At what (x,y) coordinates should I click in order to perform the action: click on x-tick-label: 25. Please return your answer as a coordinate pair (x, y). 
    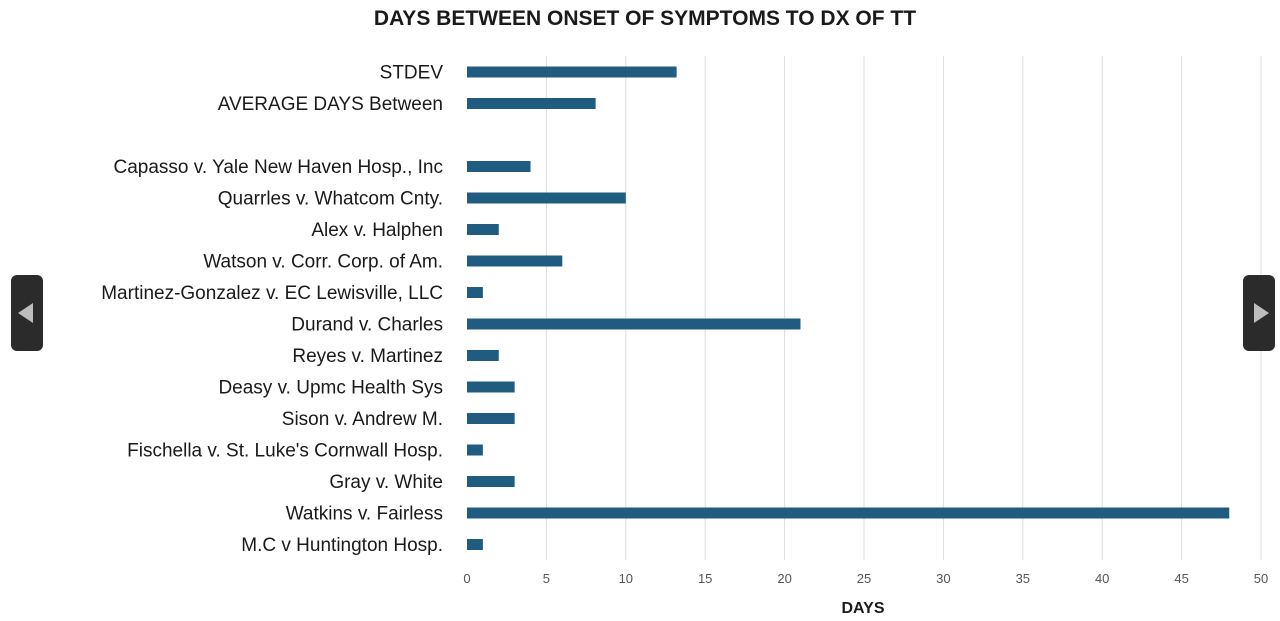
    Looking at the image, I should click on (864, 578).